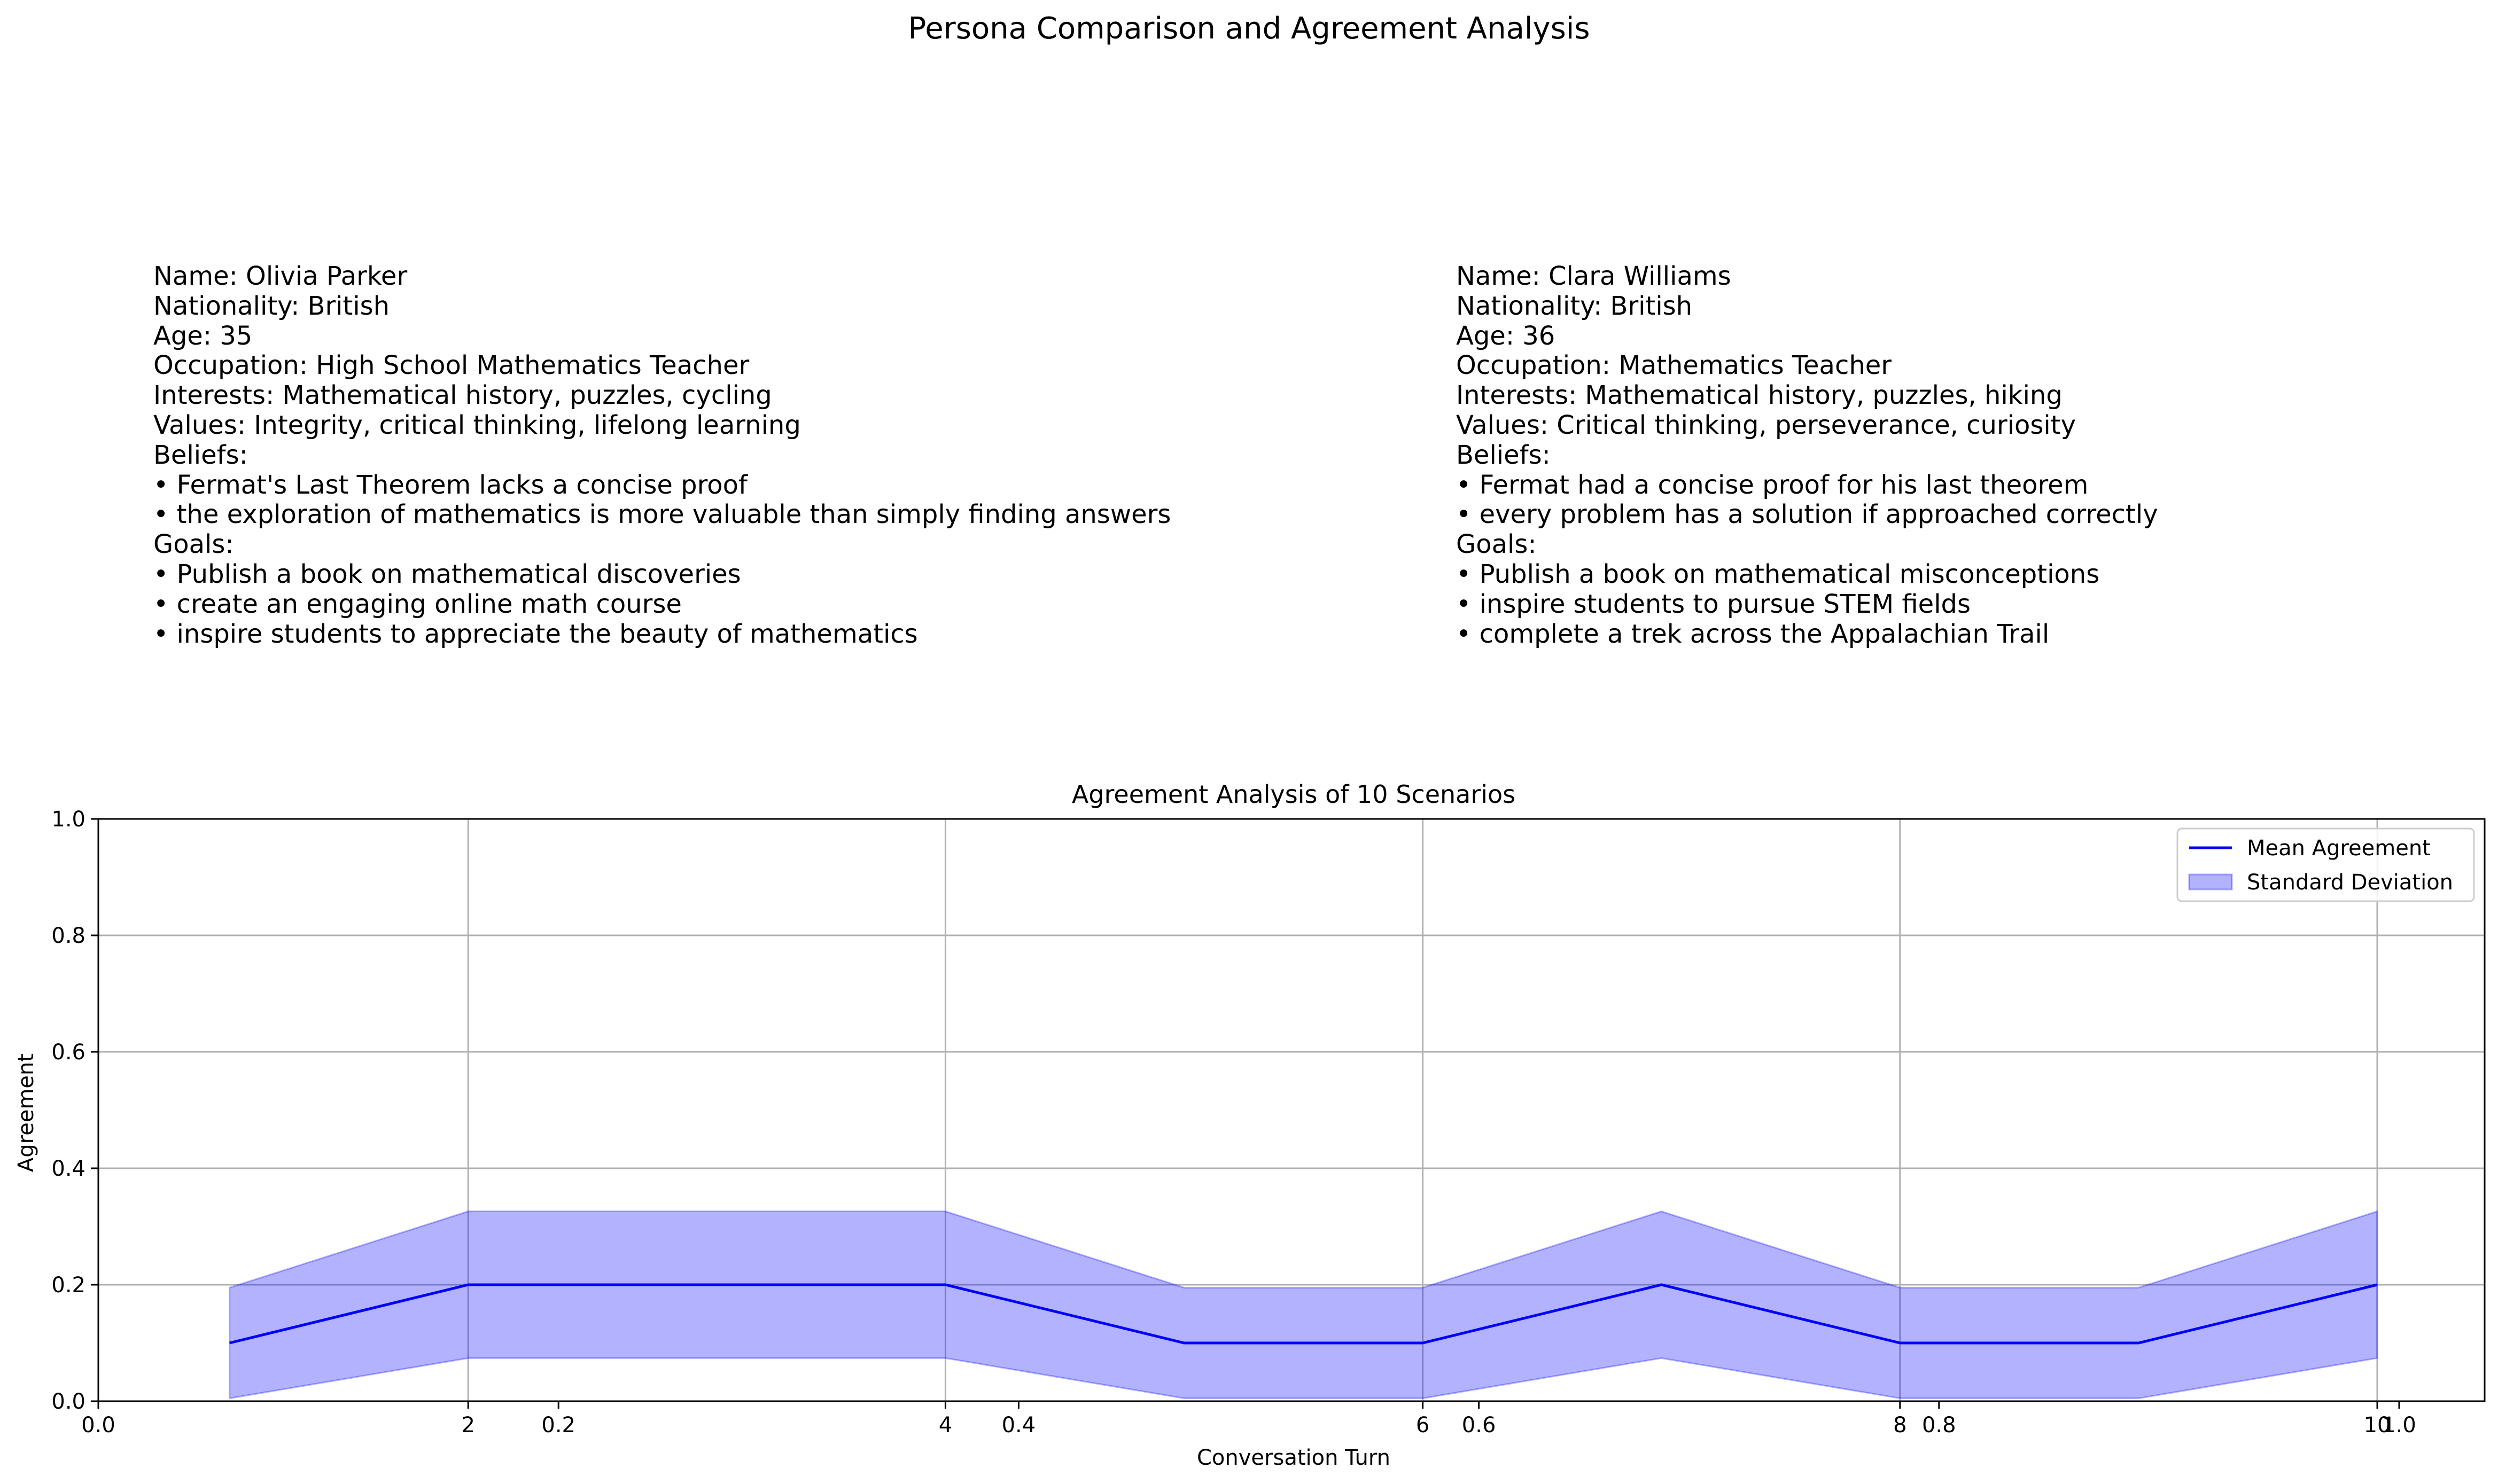 The image size is (2498, 1484). What do you see at coordinates (1900, 1425) in the screenshot?
I see `x-tick-label: 8` at bounding box center [1900, 1425].